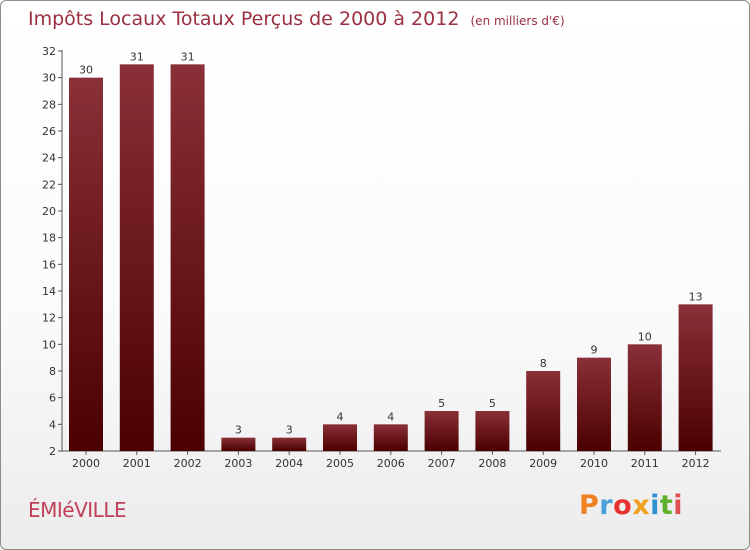 Image resolution: width=750 pixels, height=550 pixels. I want to click on x-tick-label: 2003, so click(238, 463).